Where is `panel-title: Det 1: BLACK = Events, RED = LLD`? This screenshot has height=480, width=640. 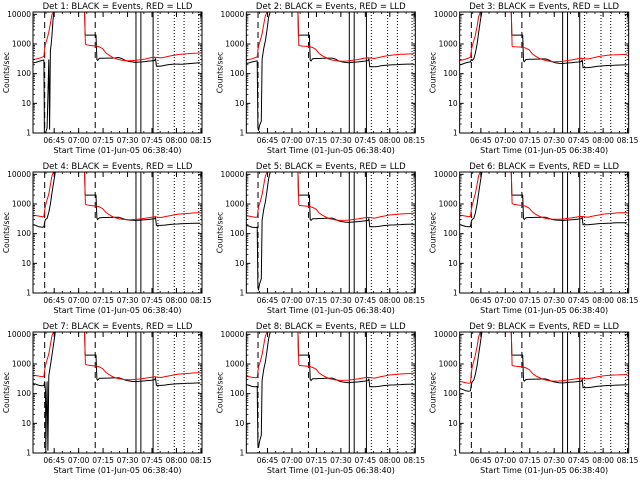
panel-title: Det 1: BLACK = Events, RED = LLD is located at coordinates (118, 7).